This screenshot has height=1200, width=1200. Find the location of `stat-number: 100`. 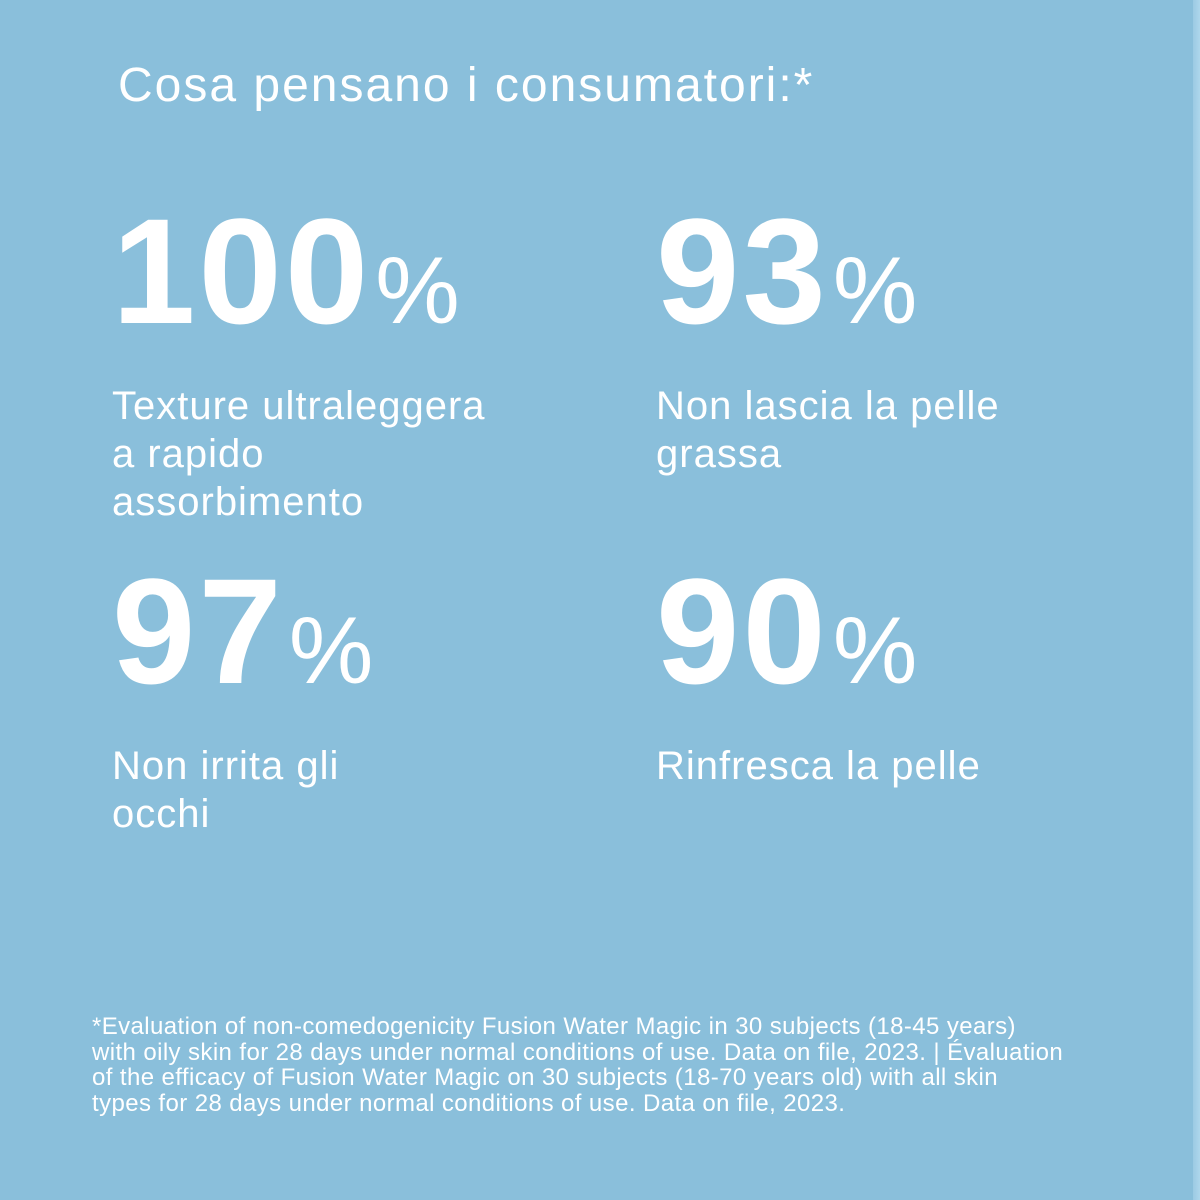

stat-number: 100 is located at coordinates (242, 271).